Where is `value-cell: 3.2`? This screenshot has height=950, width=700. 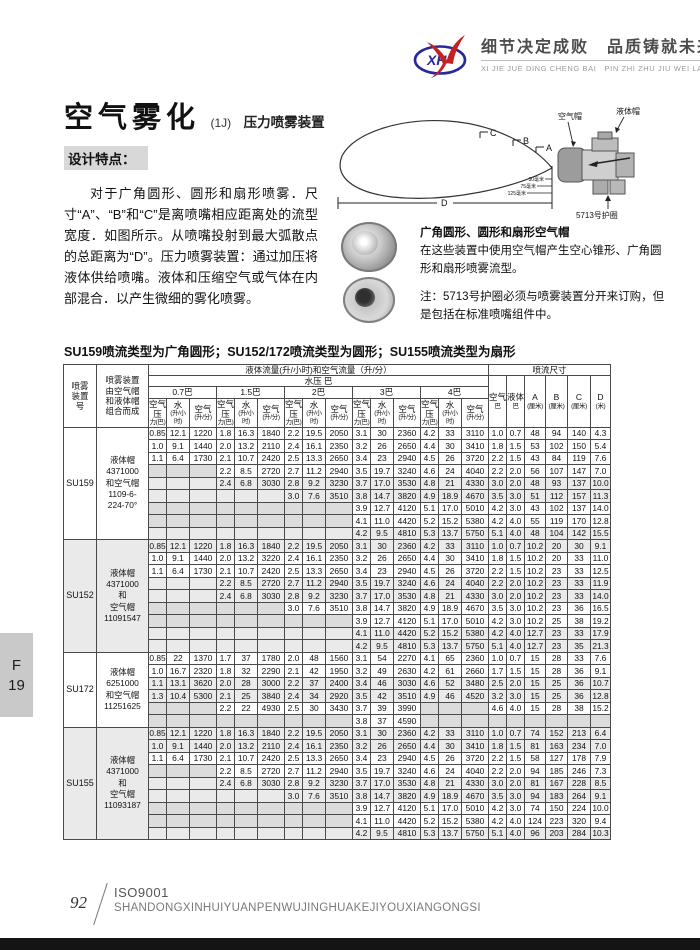 value-cell: 3.2 is located at coordinates (361, 671).